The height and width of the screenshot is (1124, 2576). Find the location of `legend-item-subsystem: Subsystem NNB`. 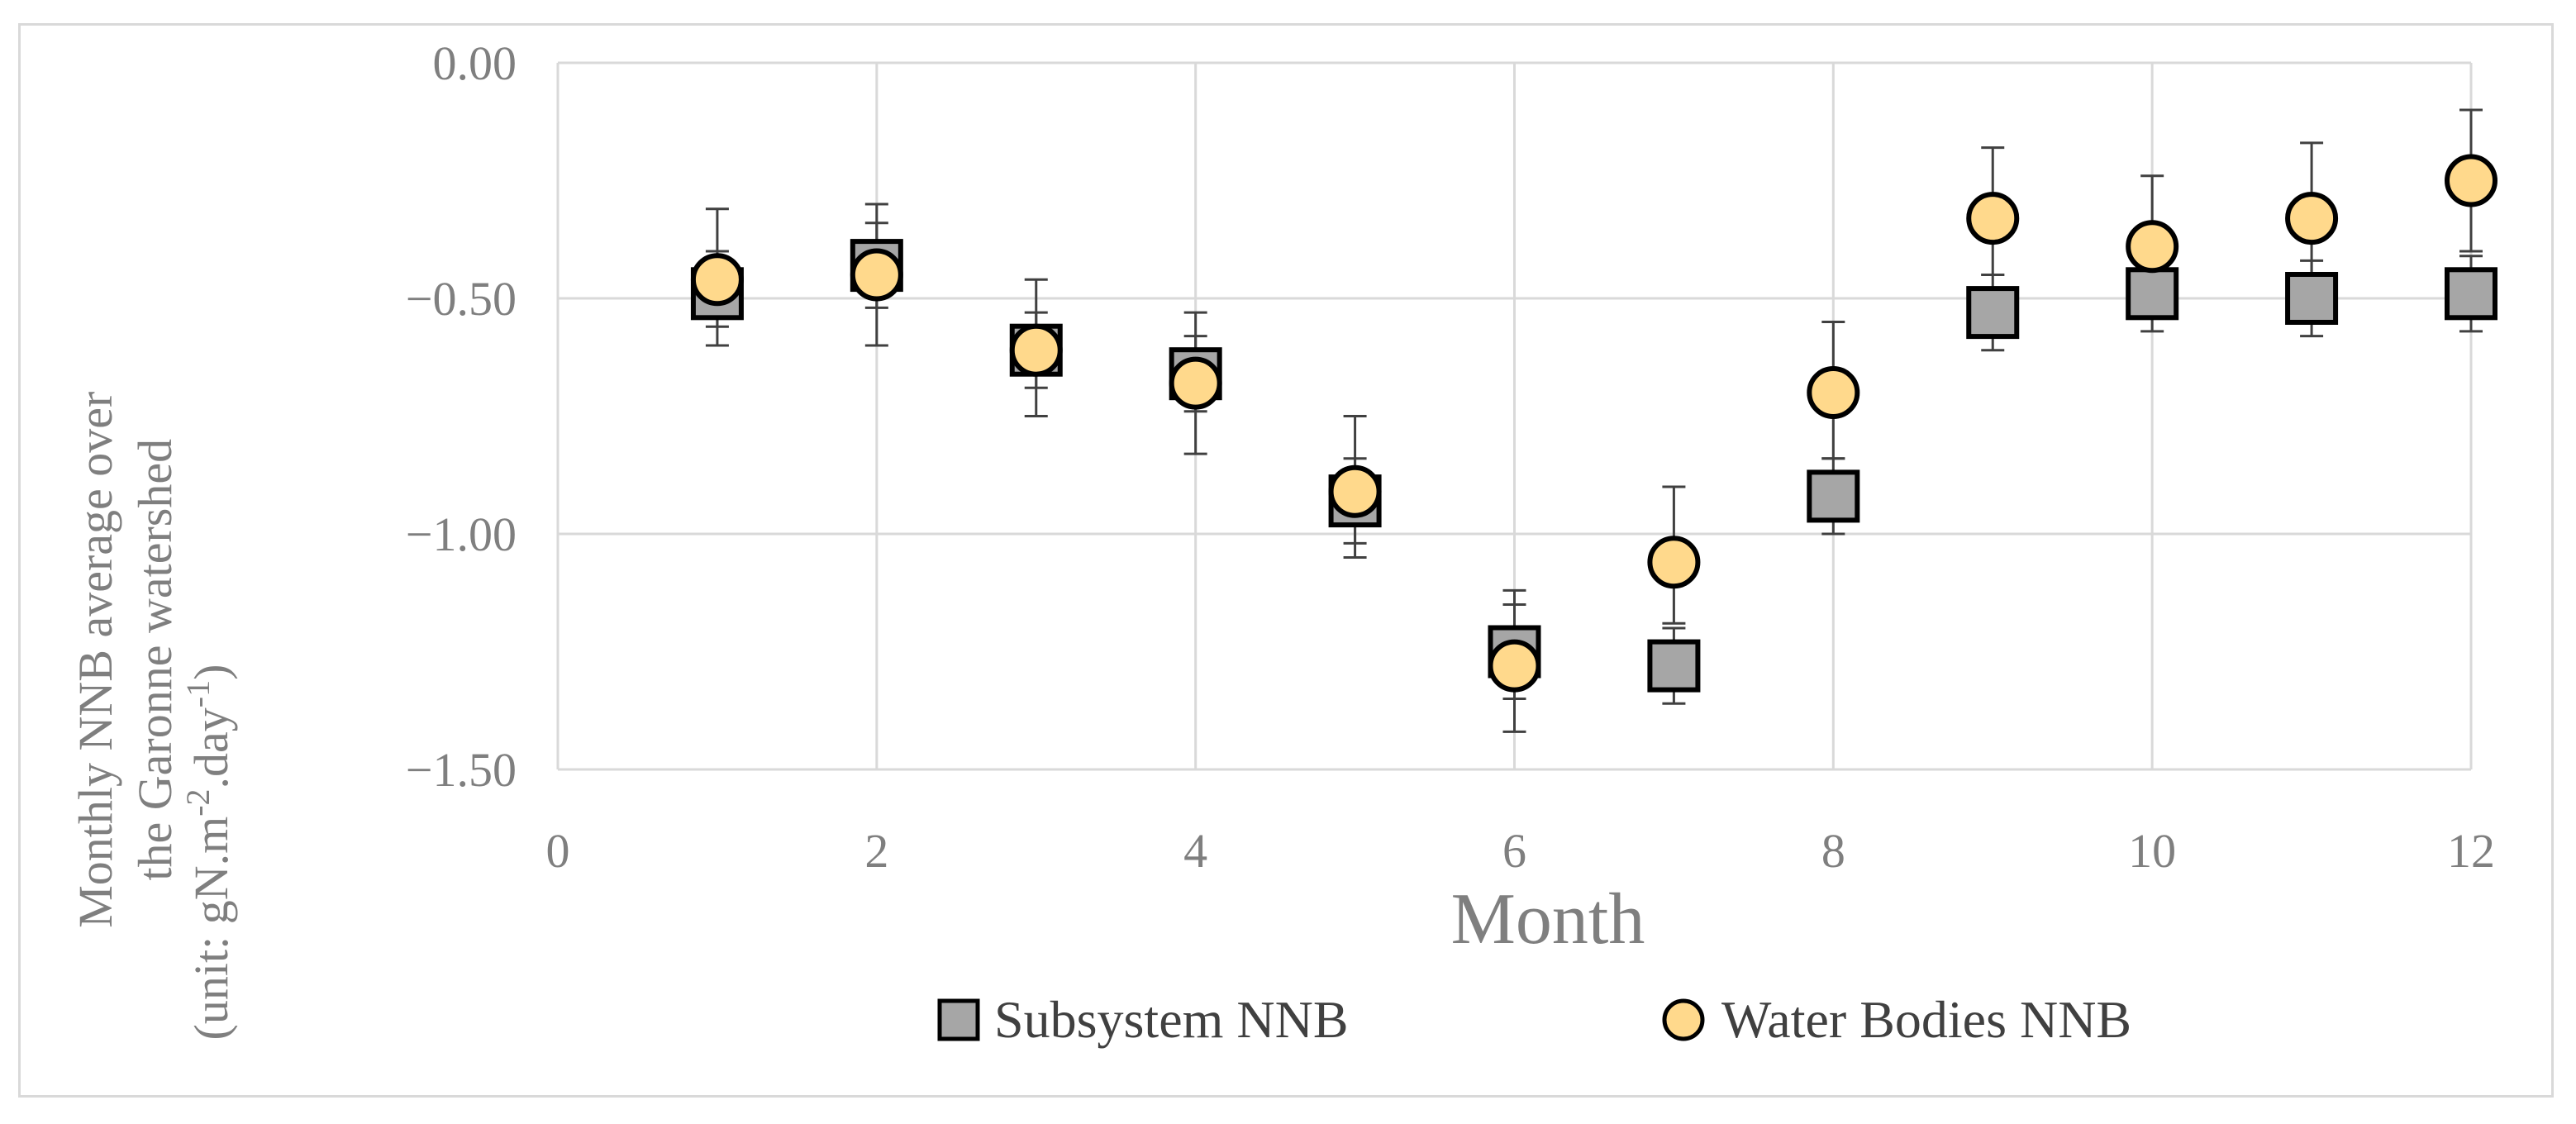

legend-item-subsystem: Subsystem NNB is located at coordinates (1143, 1019).